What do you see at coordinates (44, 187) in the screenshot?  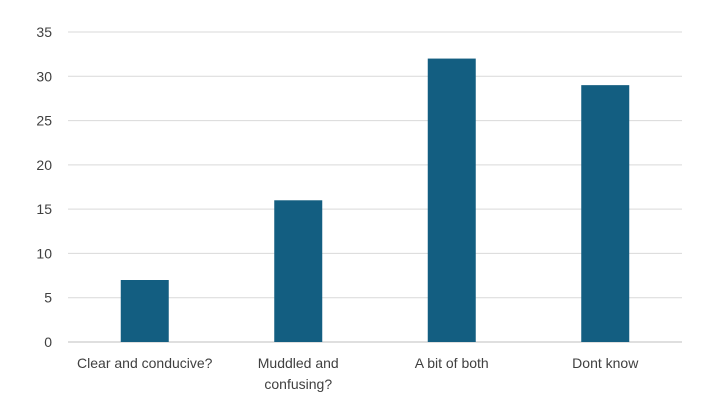 I see `y-axis: 0 5 10 15 20 25 30 35` at bounding box center [44, 187].